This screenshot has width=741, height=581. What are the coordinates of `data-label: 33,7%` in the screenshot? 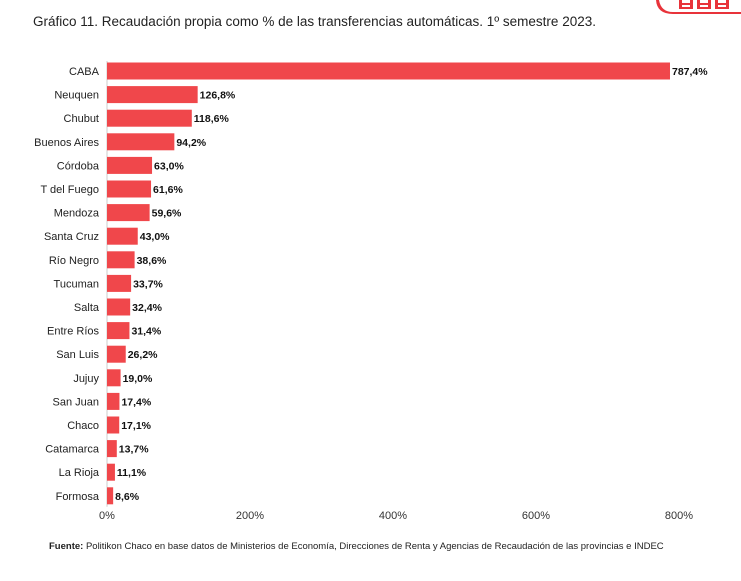 It's located at (148, 284).